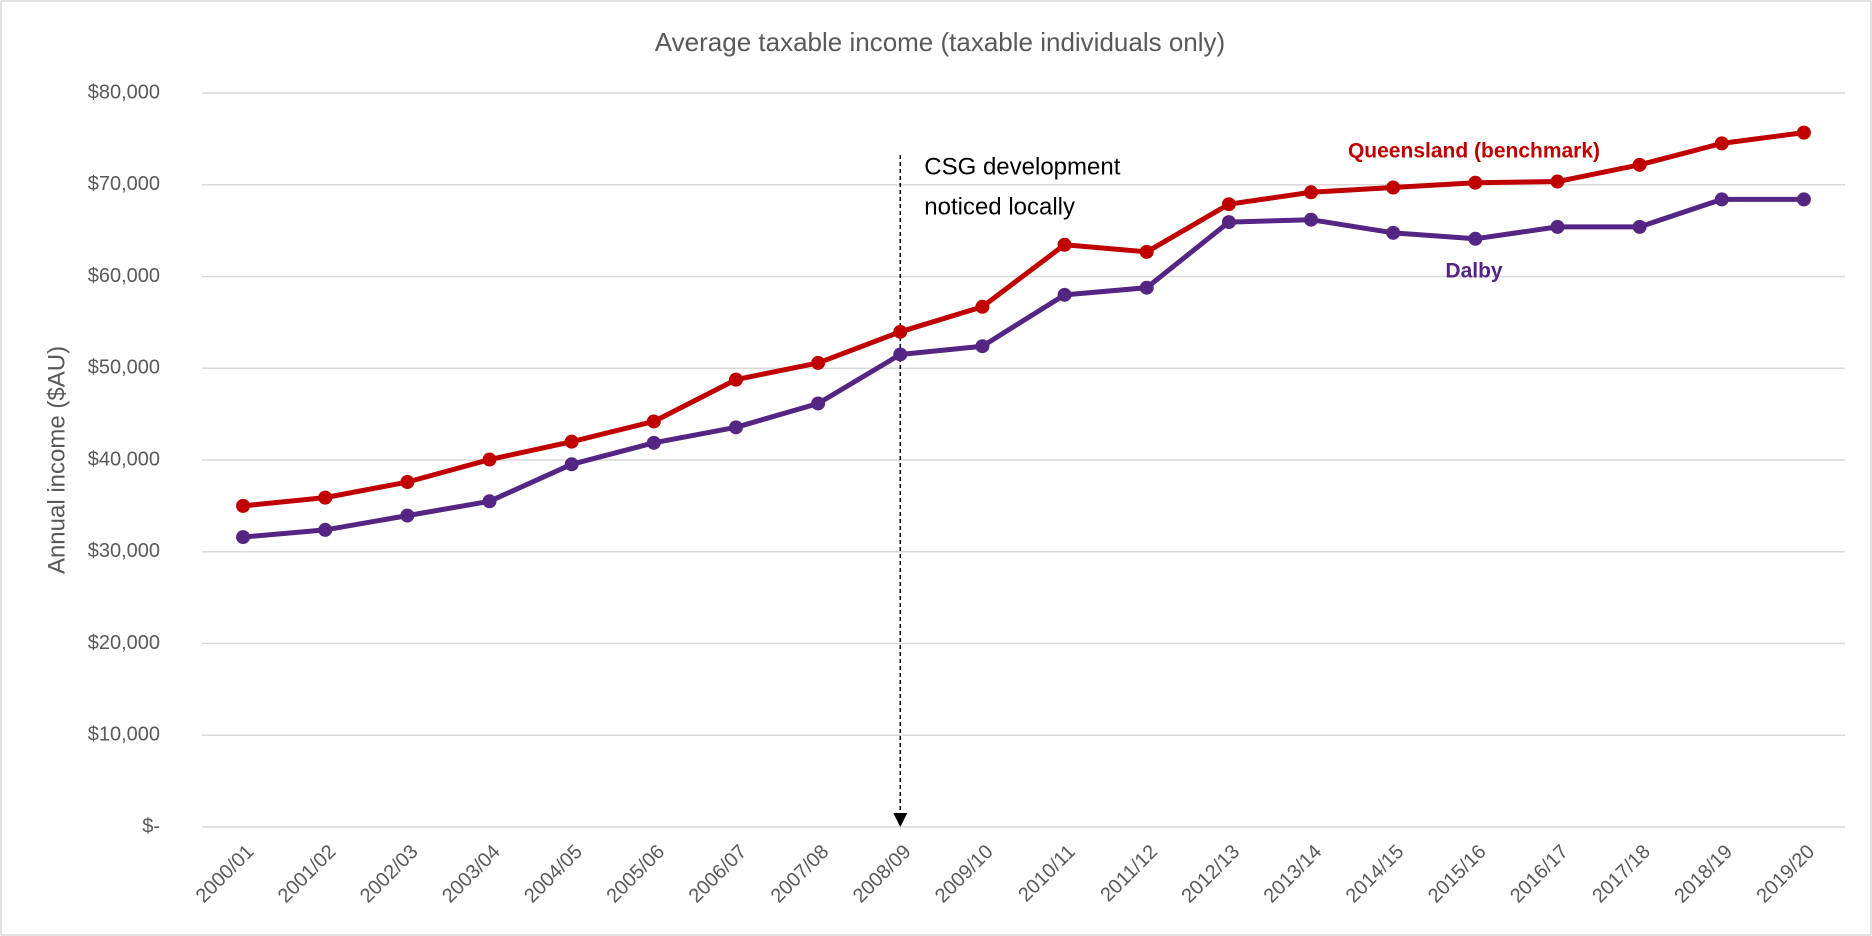  What do you see at coordinates (151, 826) in the screenshot?
I see `y-tick-label: $-` at bounding box center [151, 826].